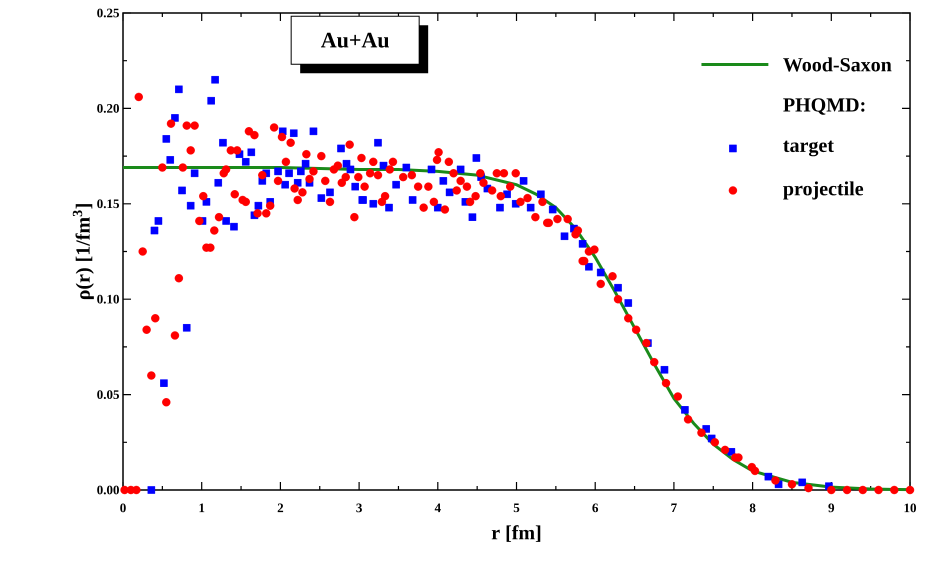 This screenshot has height=562, width=925. I want to click on x-tick-label: 2, so click(281, 508).